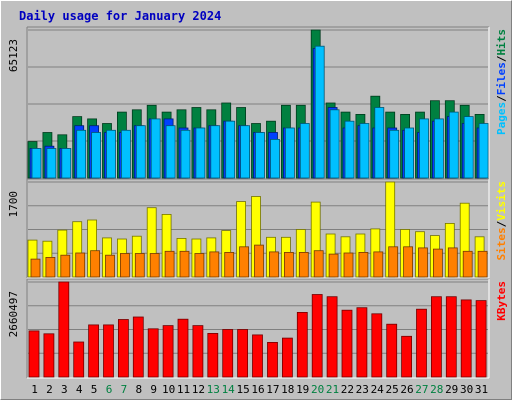  What do you see at coordinates (362, 389) in the screenshot?
I see `x-tick-label-day-23: 23` at bounding box center [362, 389].